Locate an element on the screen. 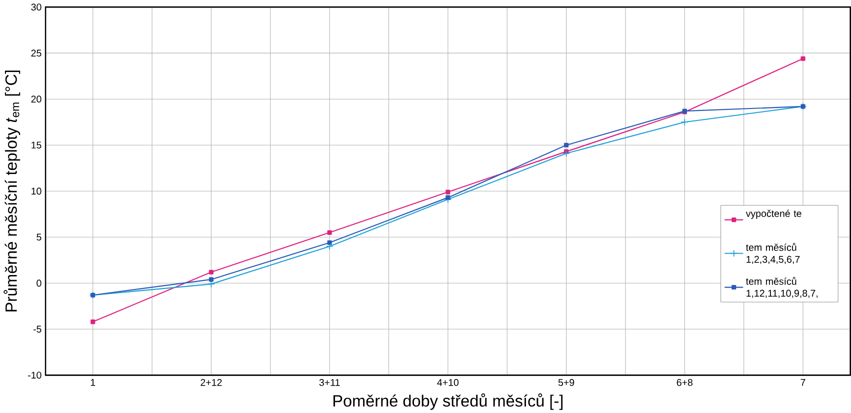  y-tick-label: -5 is located at coordinates (37, 329).